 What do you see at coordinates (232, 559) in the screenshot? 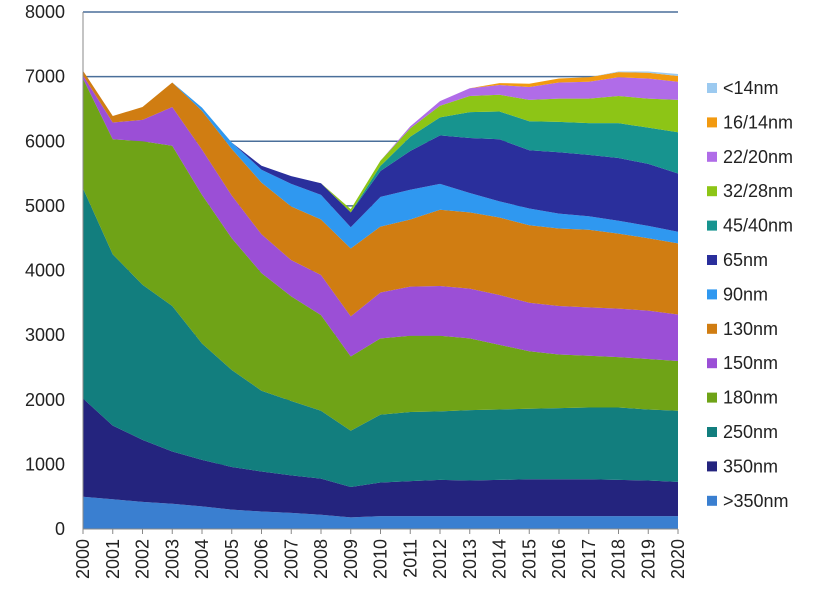
I see `x-tick-label: 2005` at bounding box center [232, 559].